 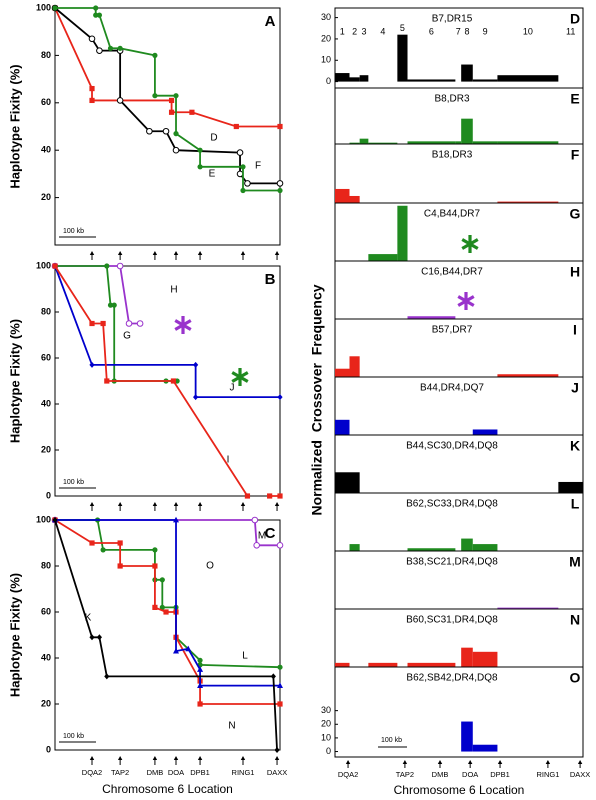 I want to click on gene-label: DAXX, so click(x=277, y=772).